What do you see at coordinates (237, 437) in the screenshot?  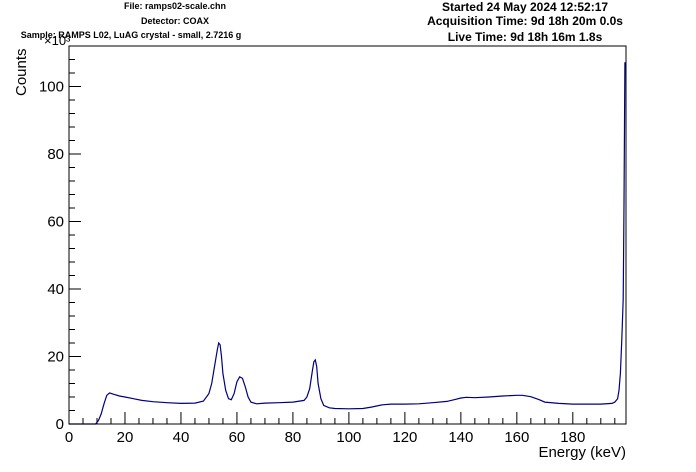 I see `x-tick-label: 60` at bounding box center [237, 437].